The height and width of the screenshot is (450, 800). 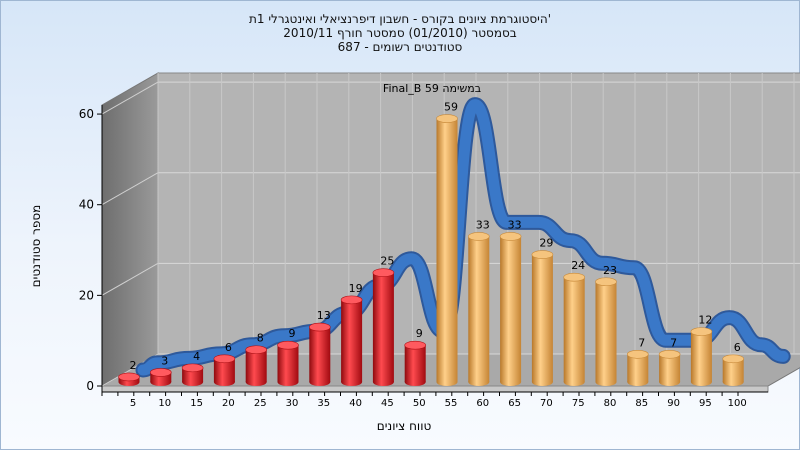 I want to click on xtick-label-90: 90, so click(x=673, y=403).